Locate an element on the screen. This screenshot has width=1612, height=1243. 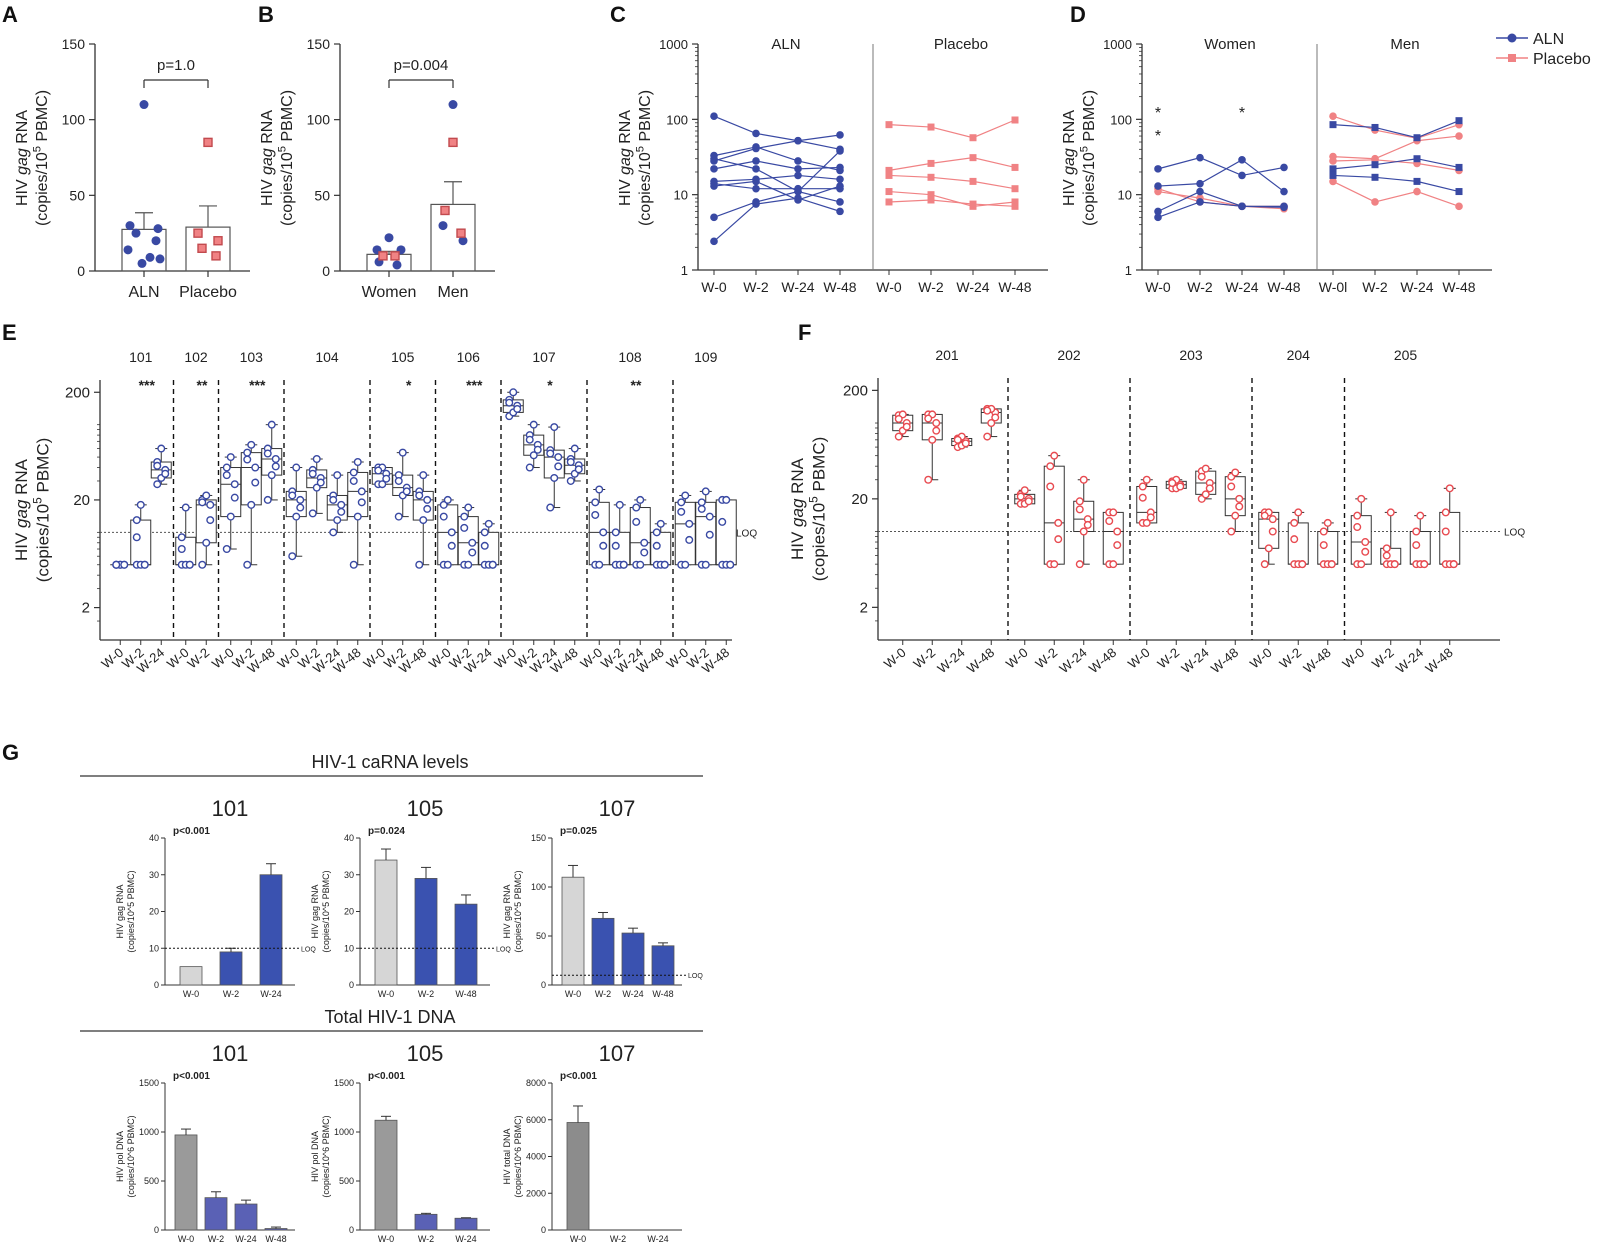
y-tick-label: 500 is located at coordinates (151, 1181).